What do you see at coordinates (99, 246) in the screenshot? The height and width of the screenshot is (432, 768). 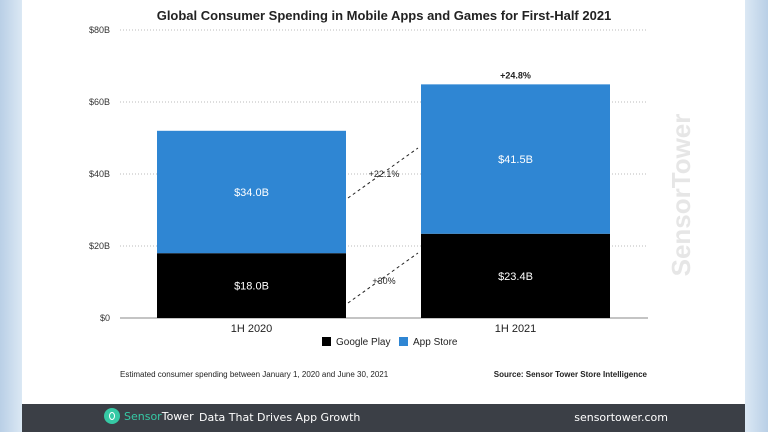 I see `y-tick-label: $20B` at bounding box center [99, 246].